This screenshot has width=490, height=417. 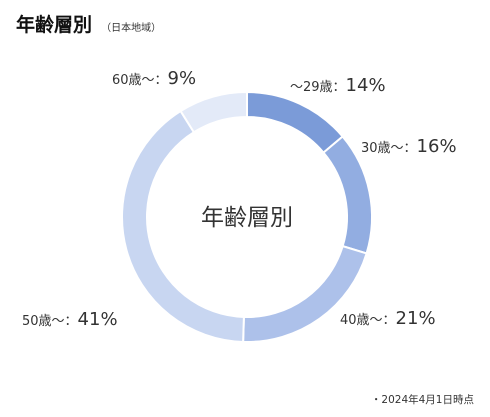 I want to click on slice-label-3: 40歳〜：21%, so click(x=388, y=318).